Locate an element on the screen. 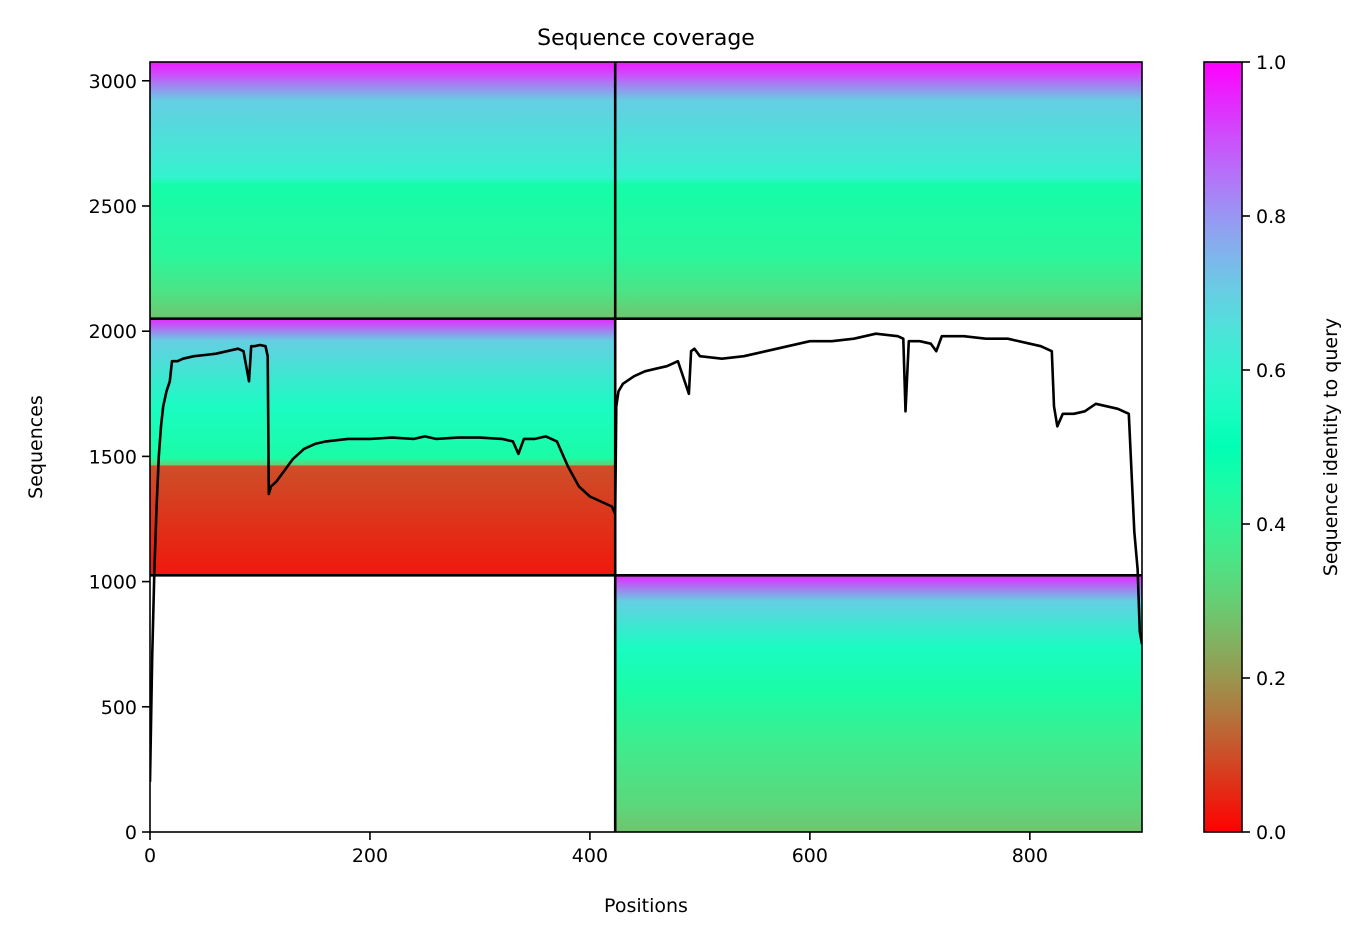 Image resolution: width=1364 pixels, height=939 pixels. x-axis: 0 200 400 600 800 is located at coordinates (596, 849).